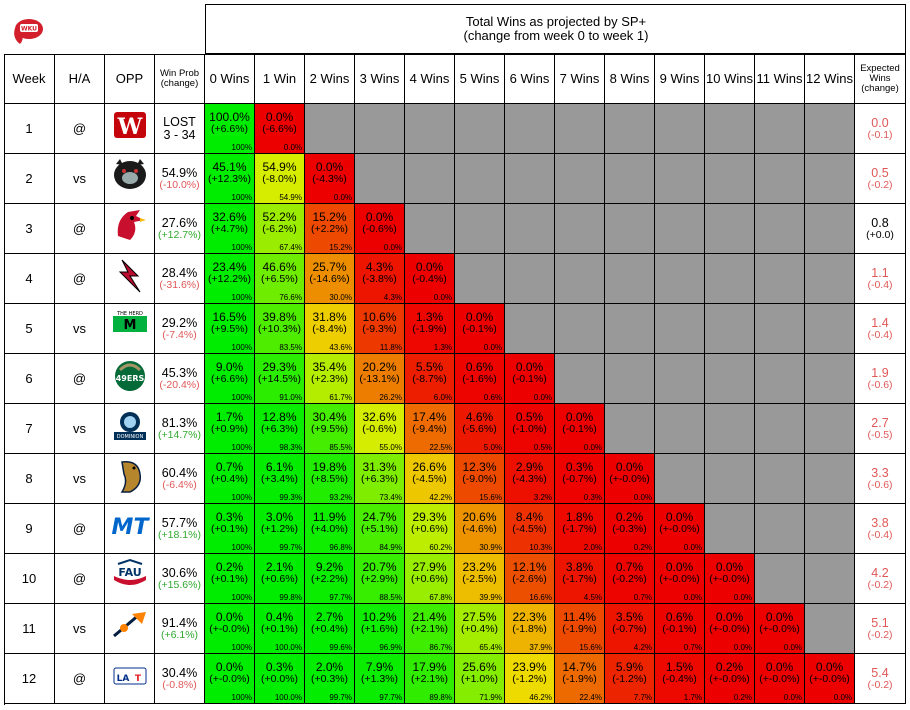  I want to click on win-prob-value: 91.4%, so click(179, 622).